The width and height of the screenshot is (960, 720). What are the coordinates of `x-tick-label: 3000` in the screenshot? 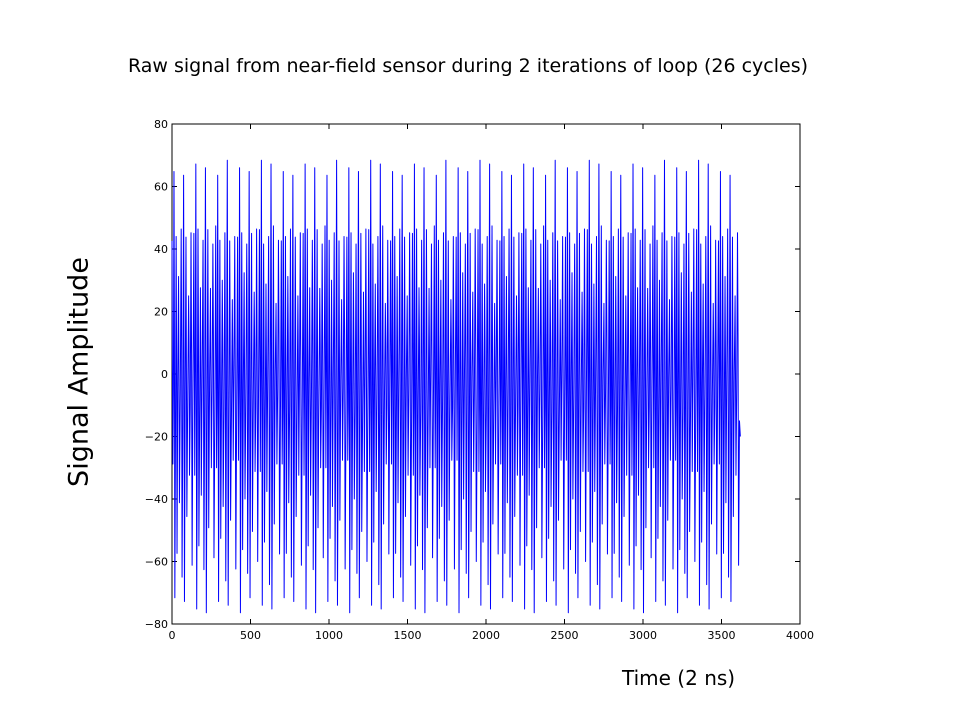 It's located at (643, 635).